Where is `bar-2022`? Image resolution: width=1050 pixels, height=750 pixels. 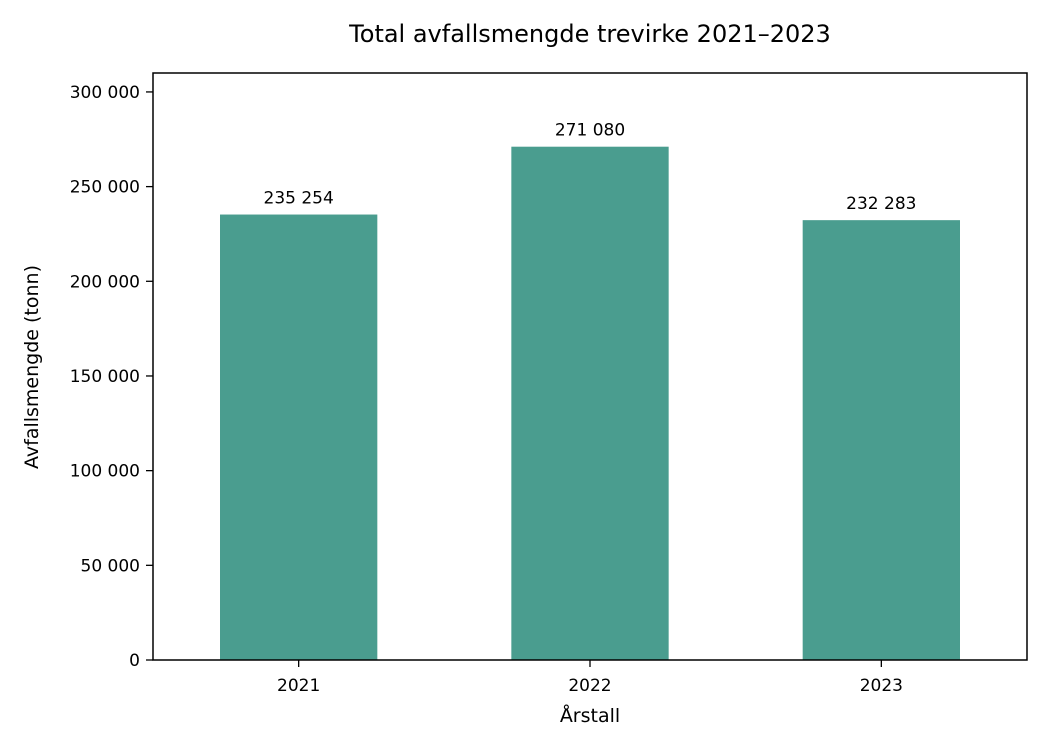
bar-2022 is located at coordinates (590, 403).